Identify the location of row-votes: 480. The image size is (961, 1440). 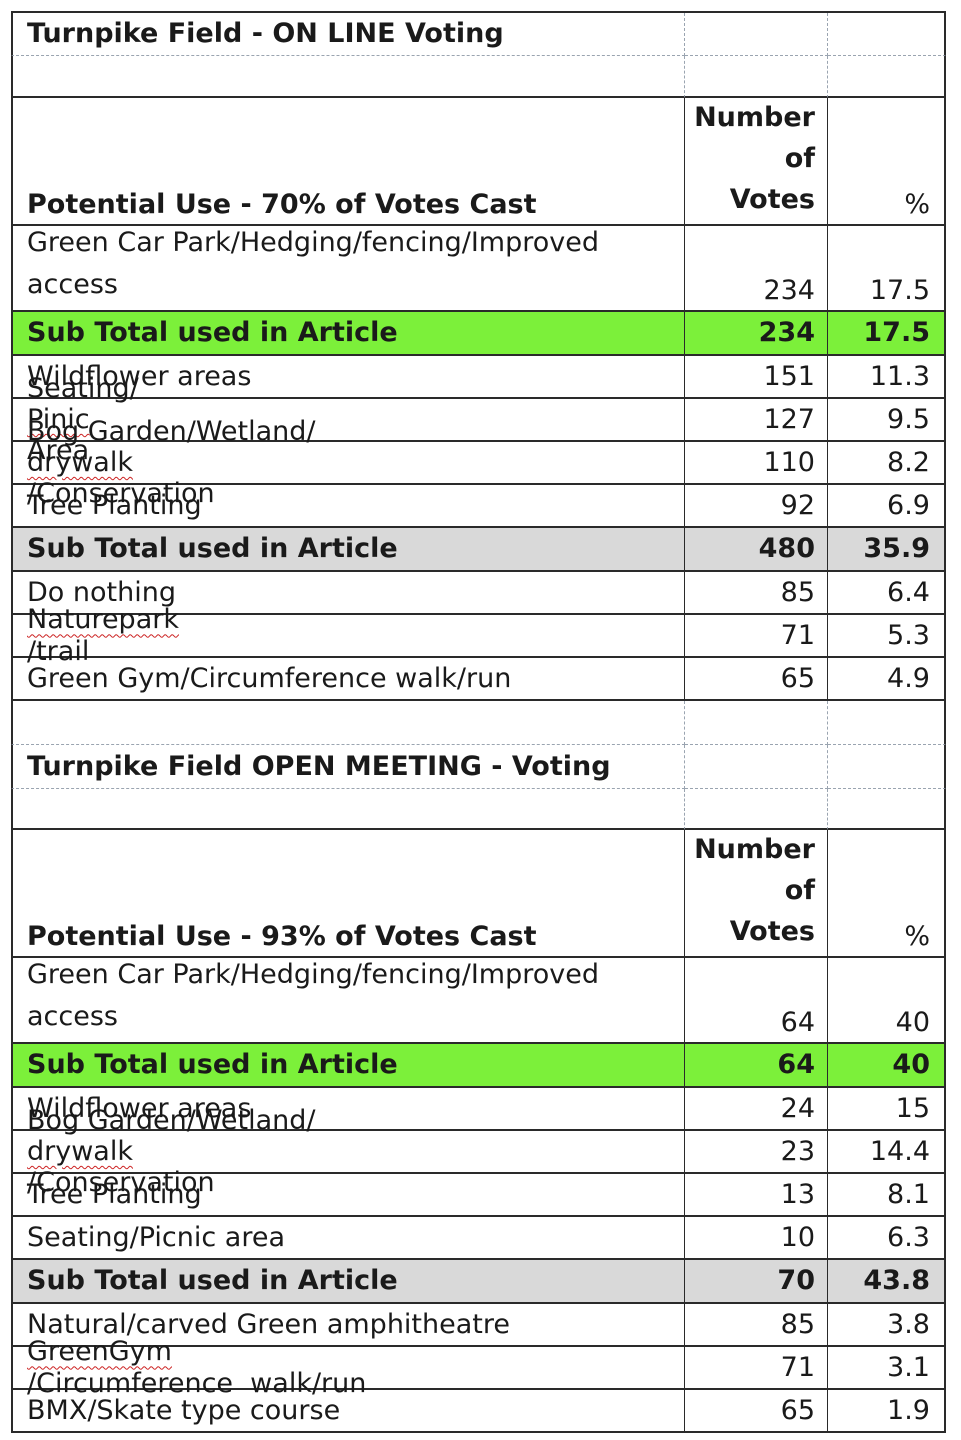
(756, 550).